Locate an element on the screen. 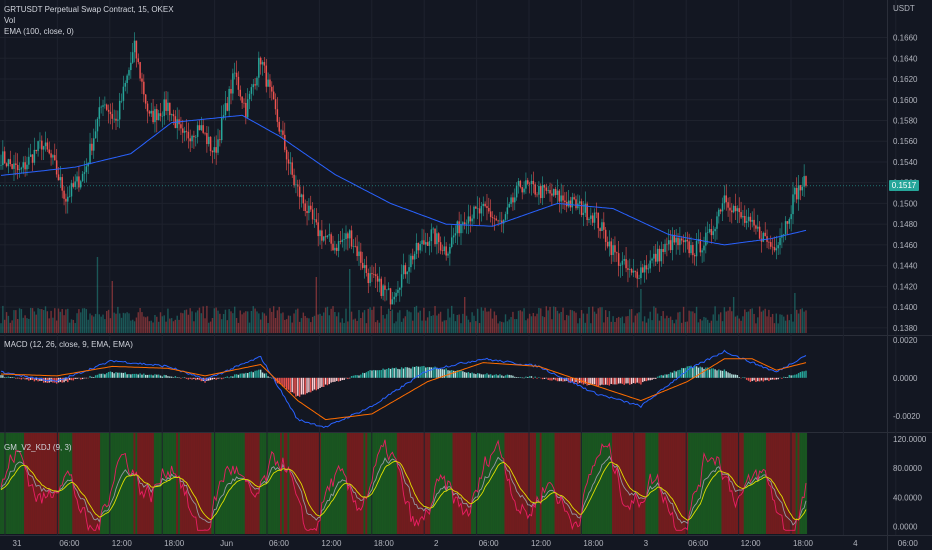 The image size is (932, 550). kdj-legend: GM_V2_KDJ (9, 3) is located at coordinates (38, 447).